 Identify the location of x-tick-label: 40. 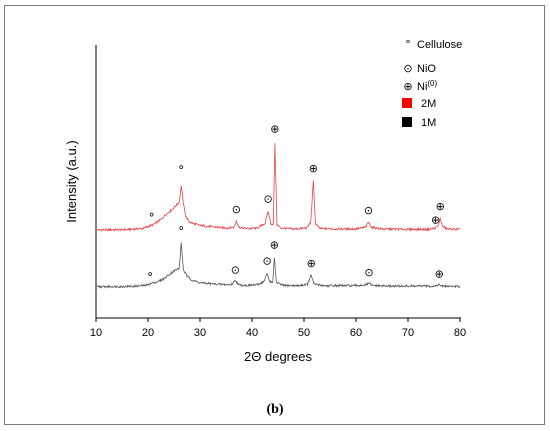
(252, 333).